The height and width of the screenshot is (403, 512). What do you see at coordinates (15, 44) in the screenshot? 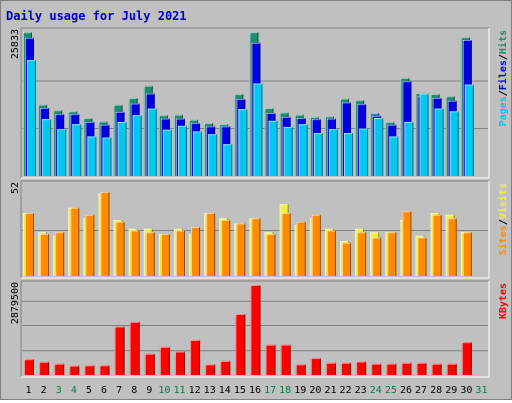
I see `ymax-label-requests: 25833` at bounding box center [15, 44].